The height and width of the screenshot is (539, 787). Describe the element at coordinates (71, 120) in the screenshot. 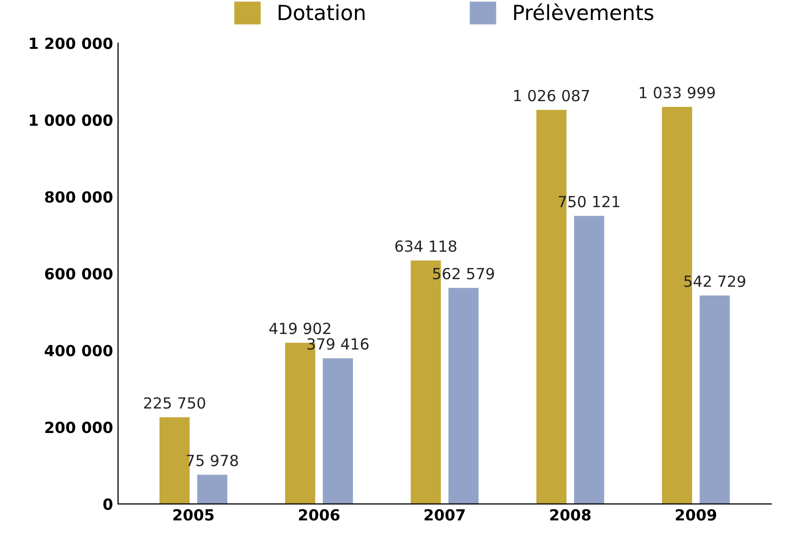

I see `y-tick-label: 1 000 000` at that location.